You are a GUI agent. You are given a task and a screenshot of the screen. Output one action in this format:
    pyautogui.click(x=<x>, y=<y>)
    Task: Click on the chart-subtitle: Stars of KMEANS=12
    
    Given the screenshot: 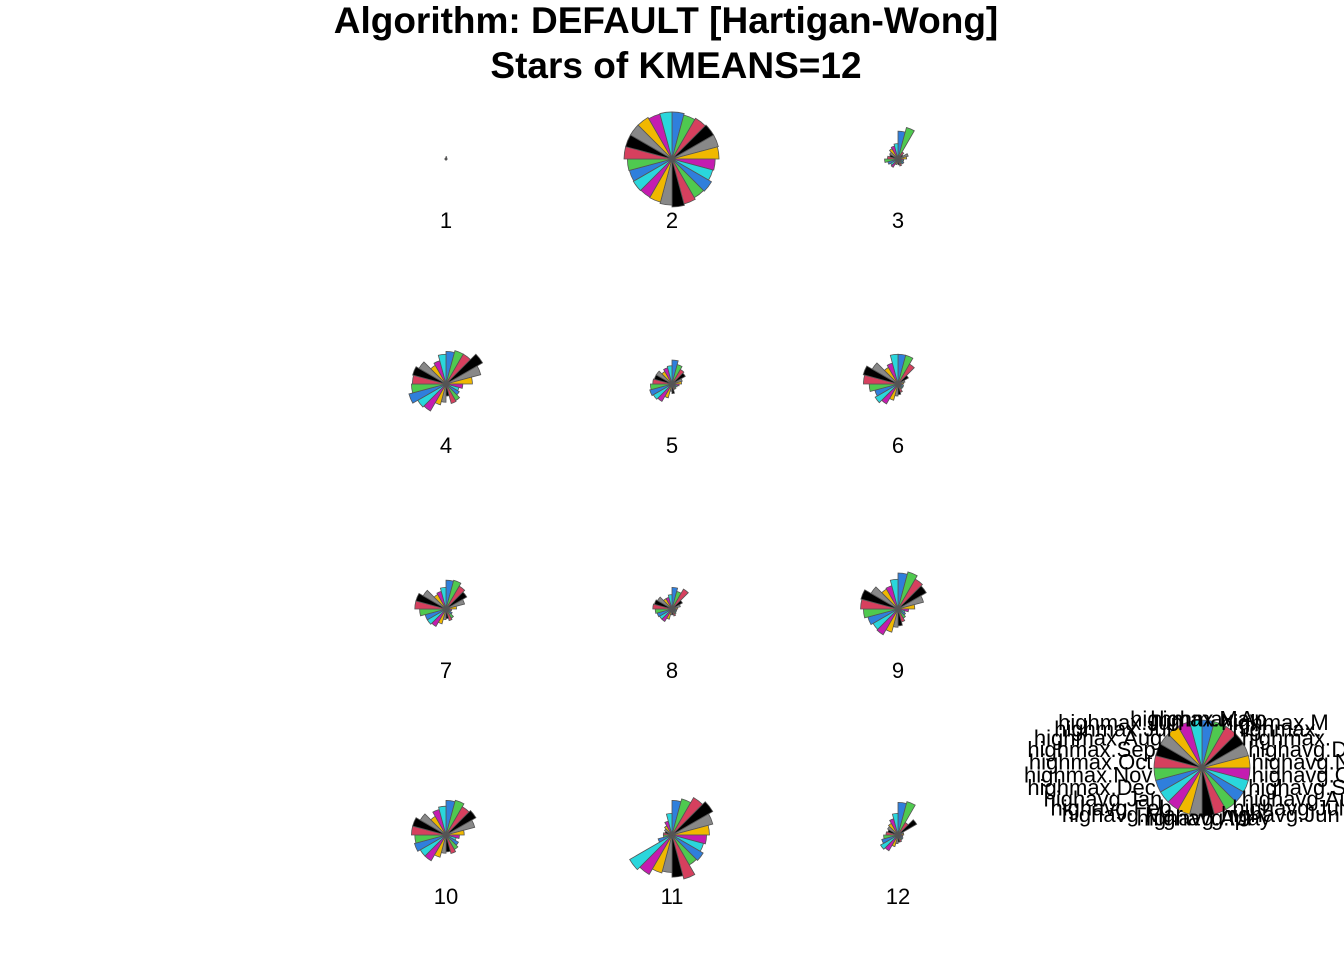 What is the action you would take?
    pyautogui.click(x=675, y=65)
    